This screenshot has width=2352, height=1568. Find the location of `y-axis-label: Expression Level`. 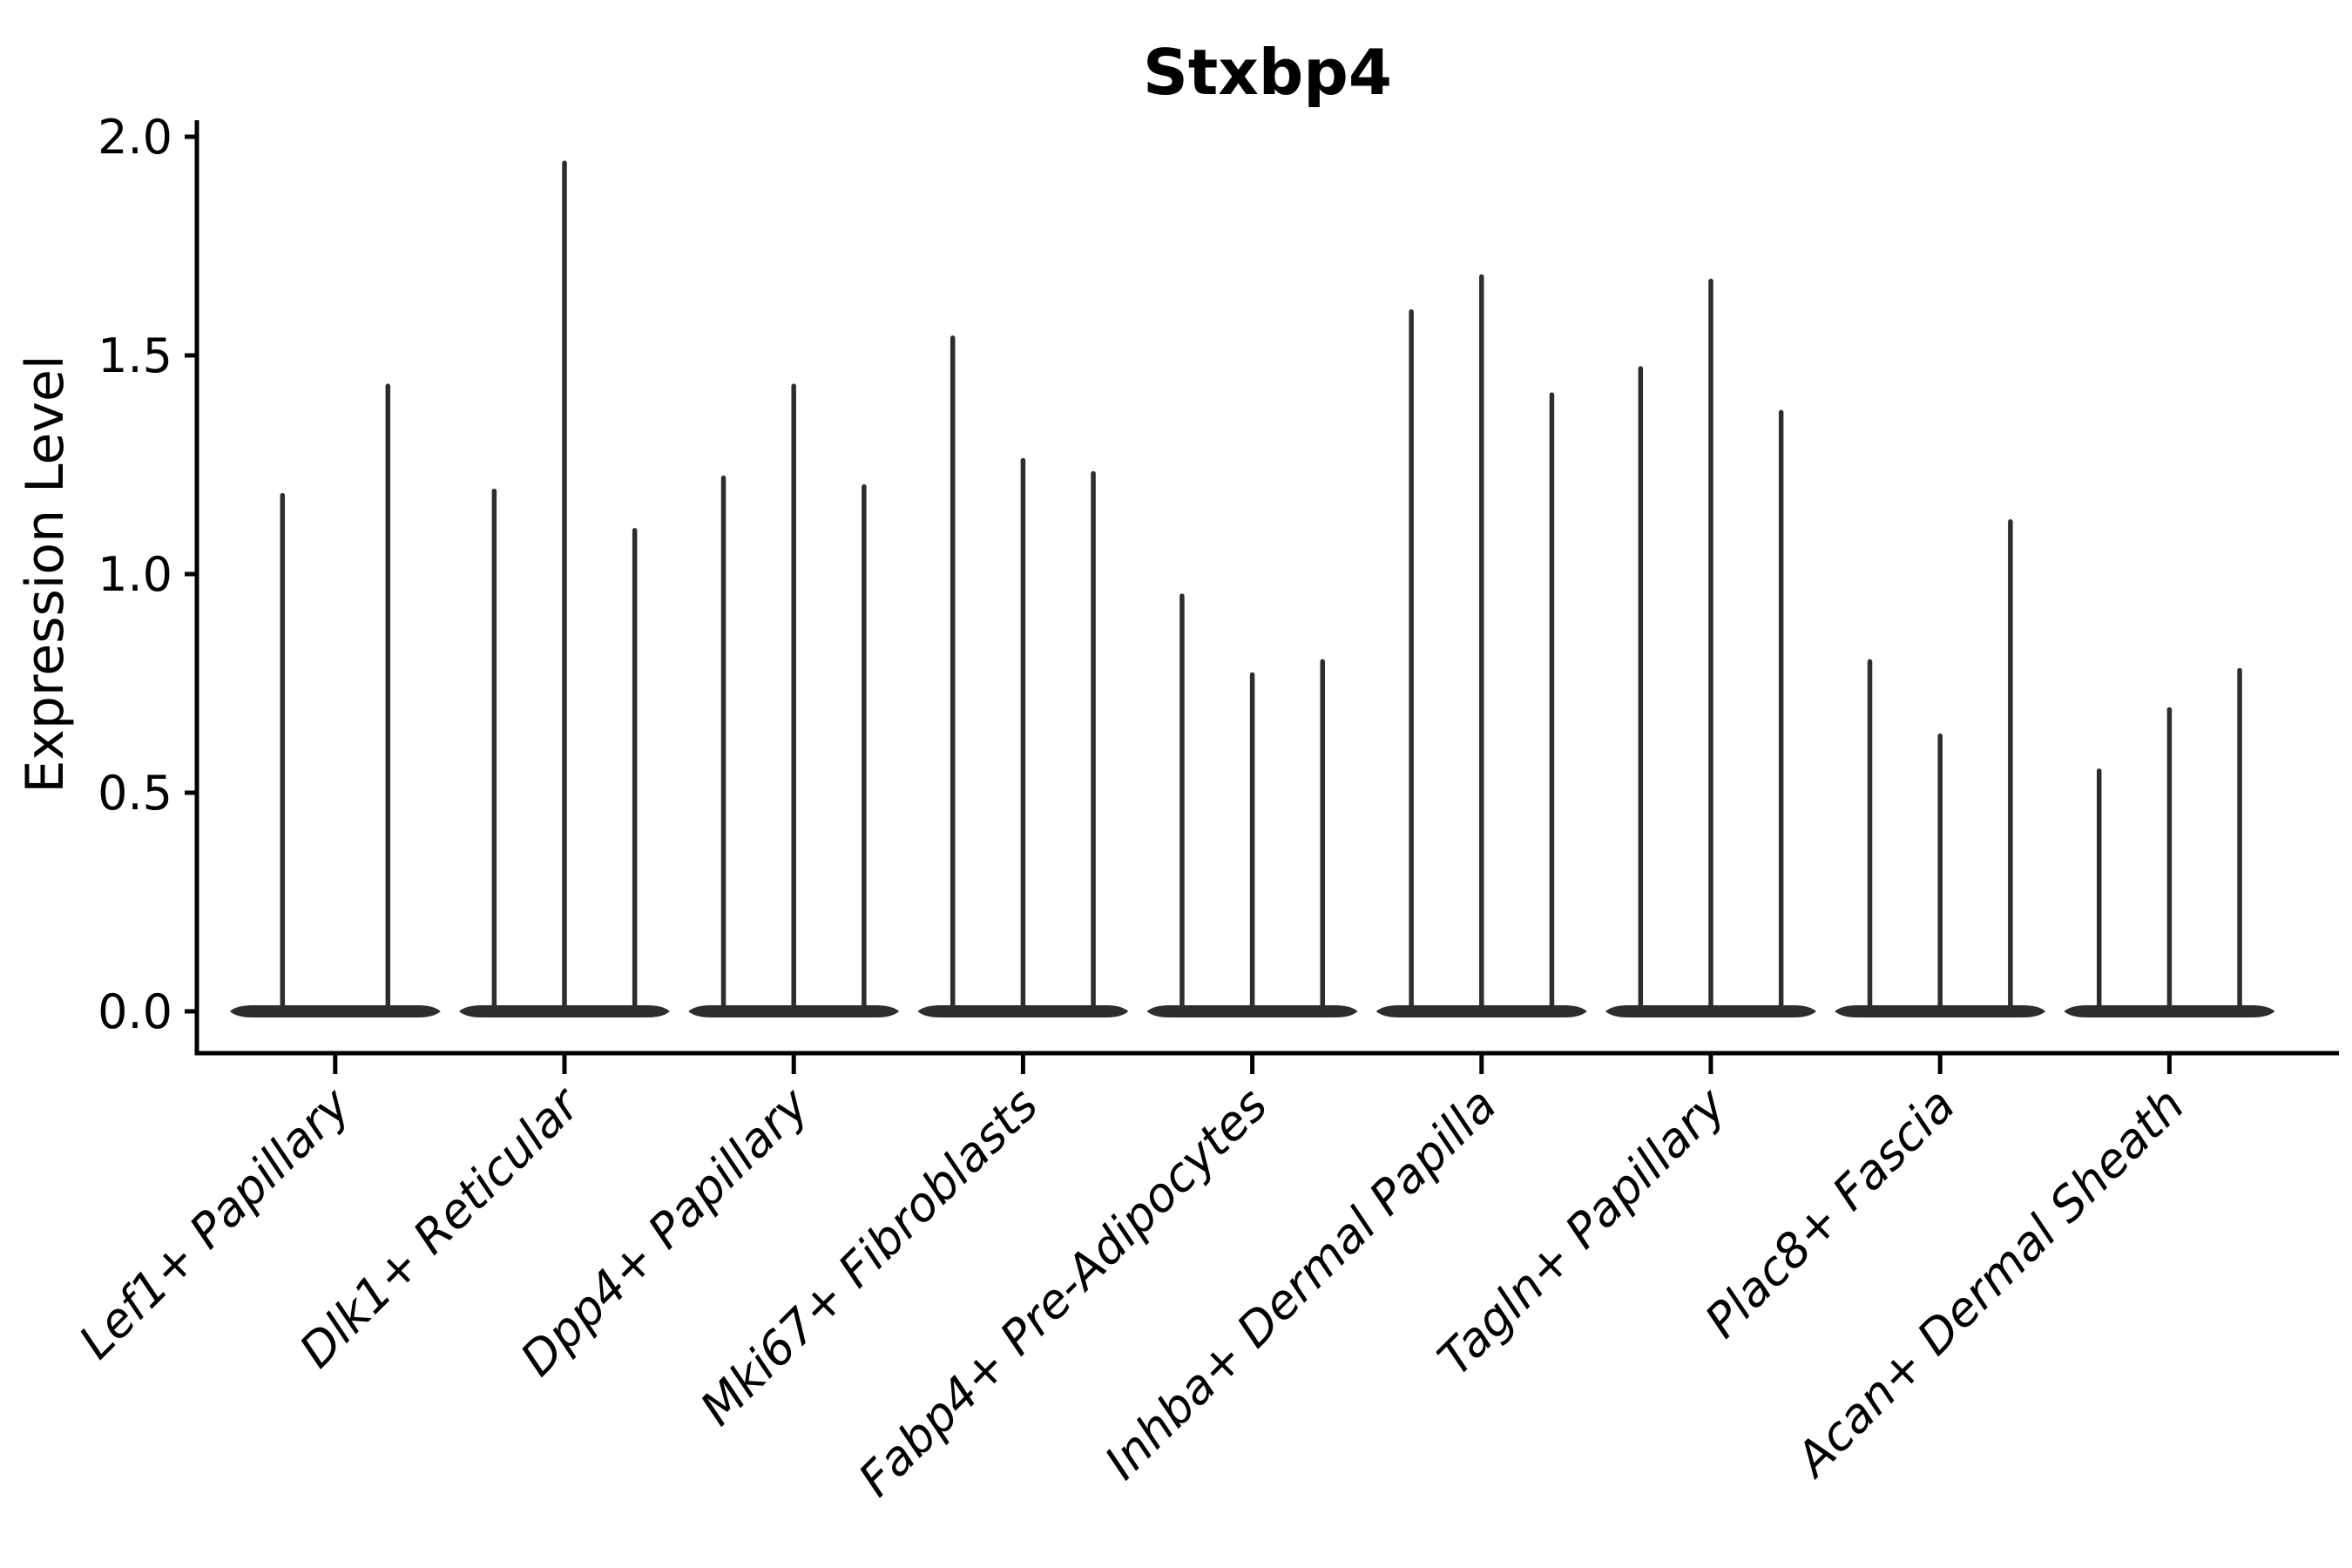

y-axis-label: Expression Level is located at coordinates (45, 574).